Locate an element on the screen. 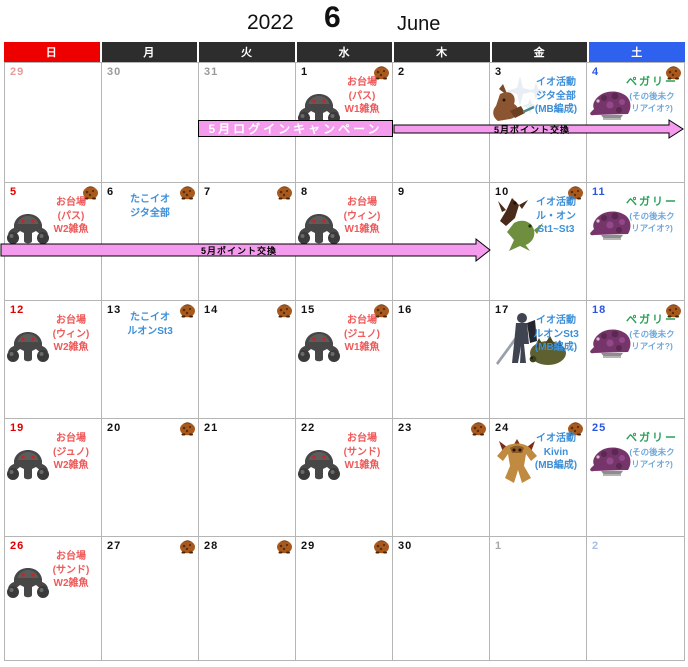  date-number: 11 is located at coordinates (599, 192).